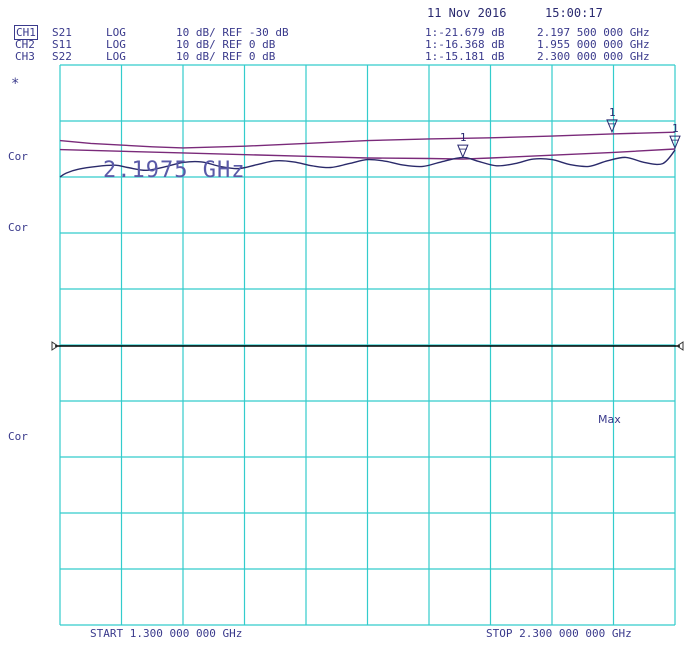 This screenshot has width=694, height=645. Describe the element at coordinates (232, 32) in the screenshot. I see `ch1-scale: 10 dB/ REF -30 dB` at that location.